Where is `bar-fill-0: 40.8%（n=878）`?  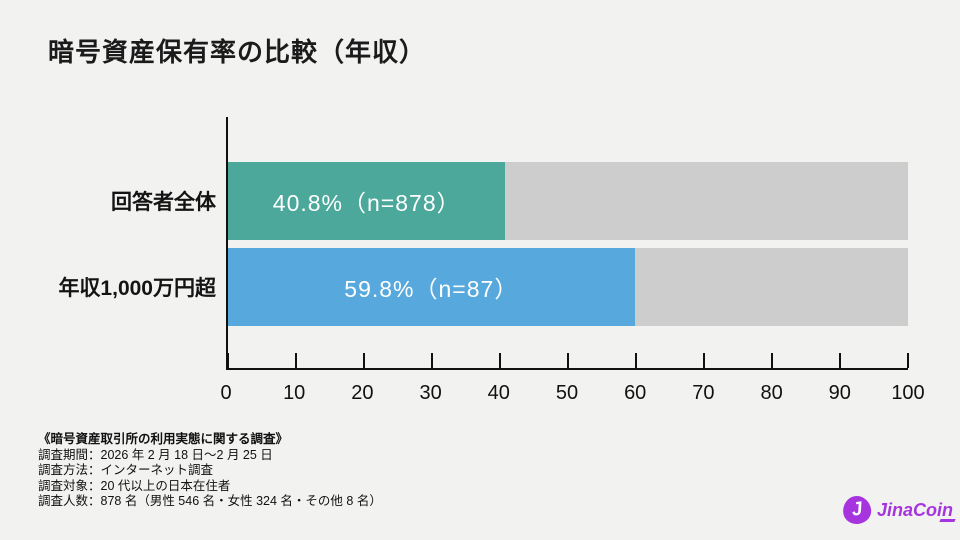
bar-fill-0: 40.8%（n=878） is located at coordinates (367, 201).